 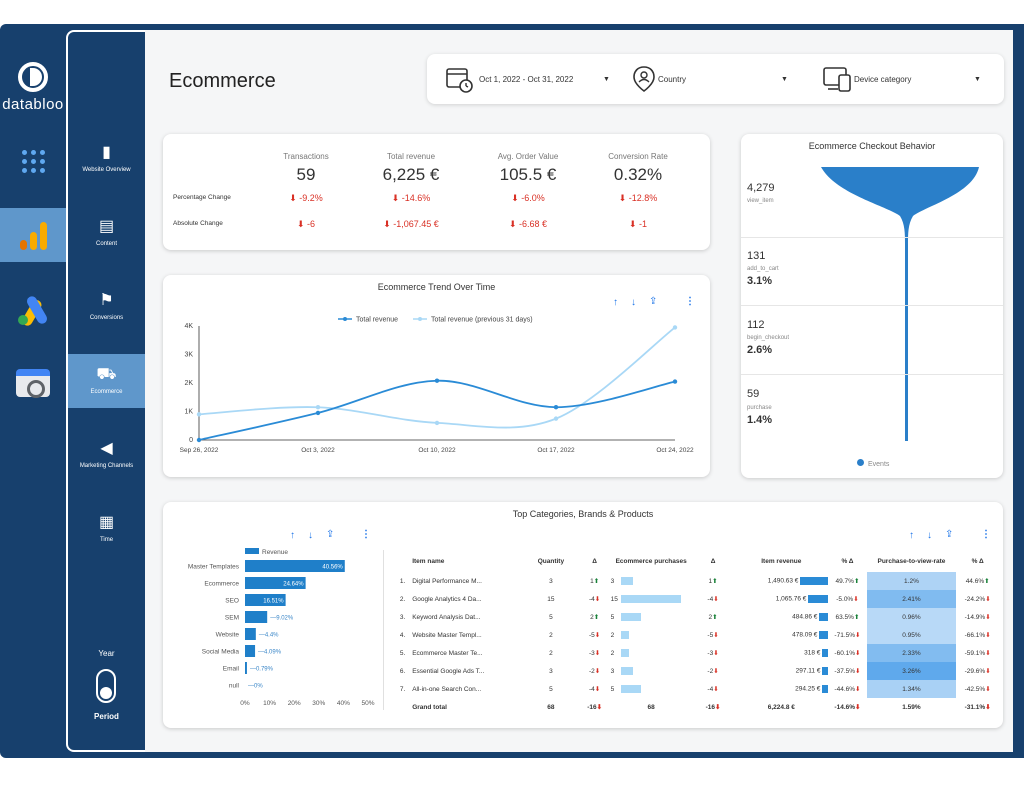 I want to click on nav-label: Website Overview, so click(x=106, y=170).